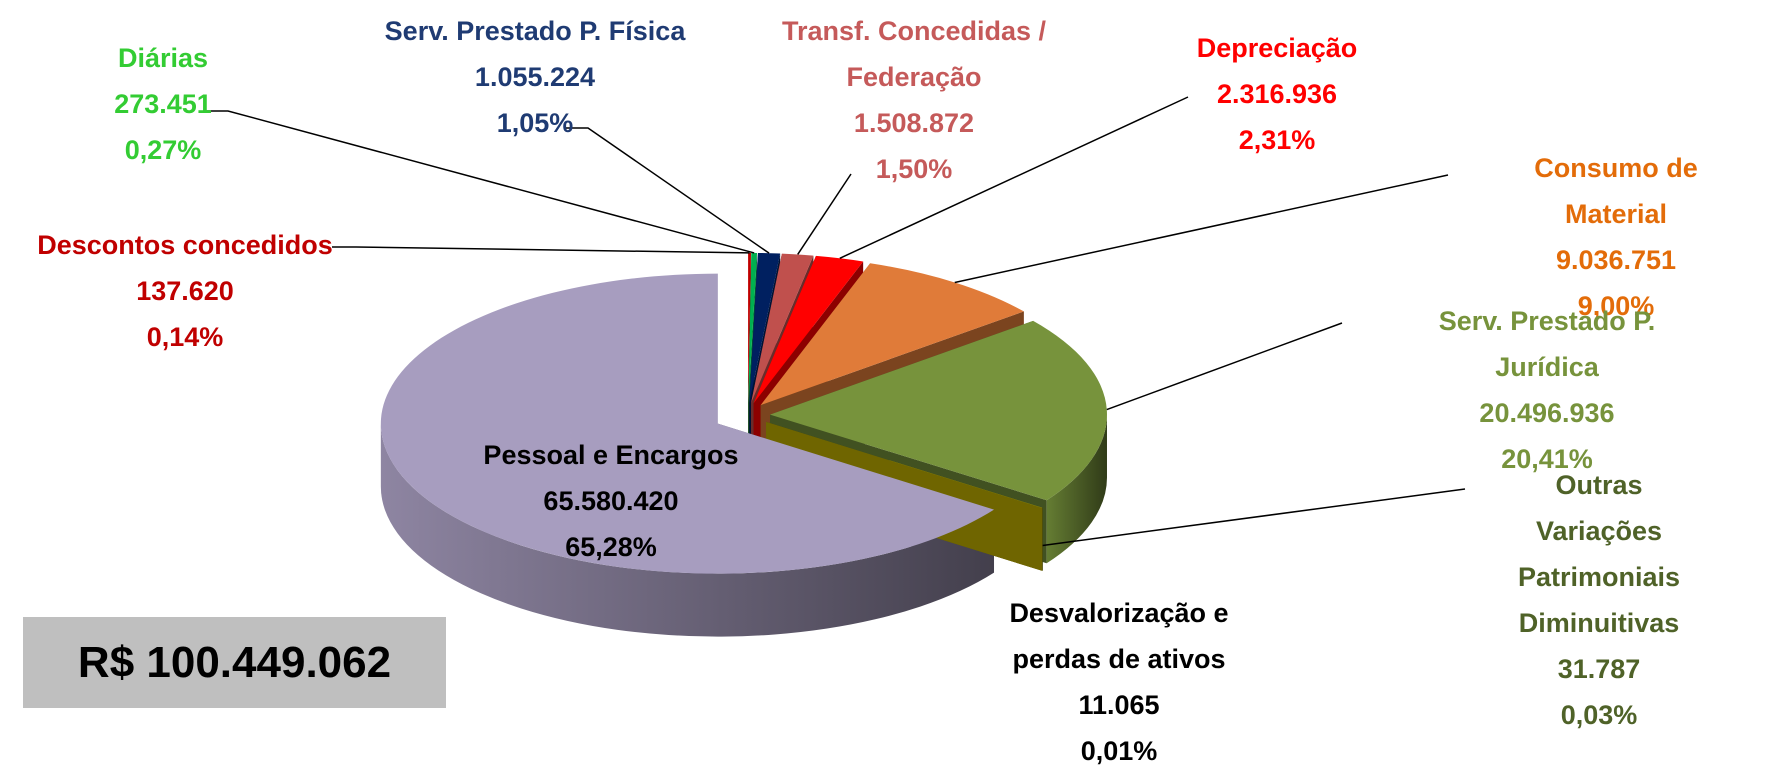 This screenshot has width=1791, height=774. I want to click on category-label: Transf. Concedidas / Federação, so click(914, 54).